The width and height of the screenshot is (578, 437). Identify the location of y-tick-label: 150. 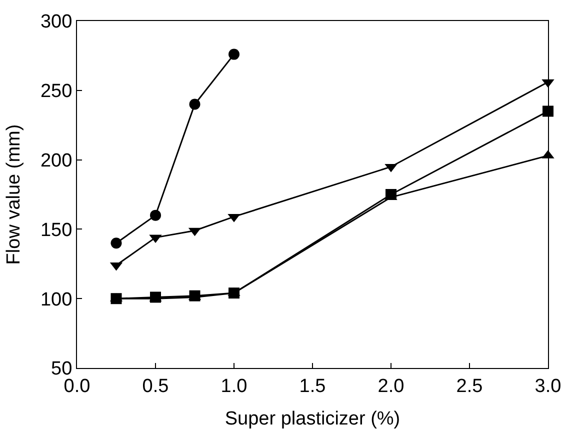
(56, 230).